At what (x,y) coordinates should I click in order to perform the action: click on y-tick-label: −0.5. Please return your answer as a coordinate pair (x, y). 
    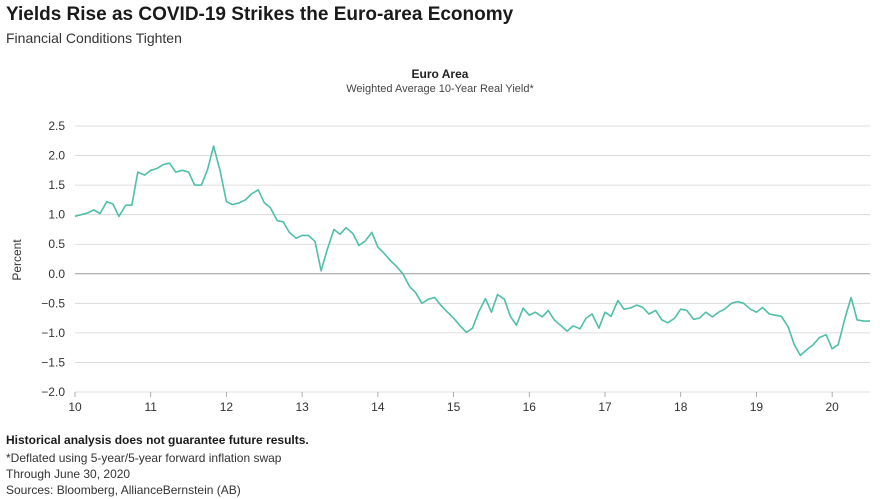
    Looking at the image, I should click on (53, 303).